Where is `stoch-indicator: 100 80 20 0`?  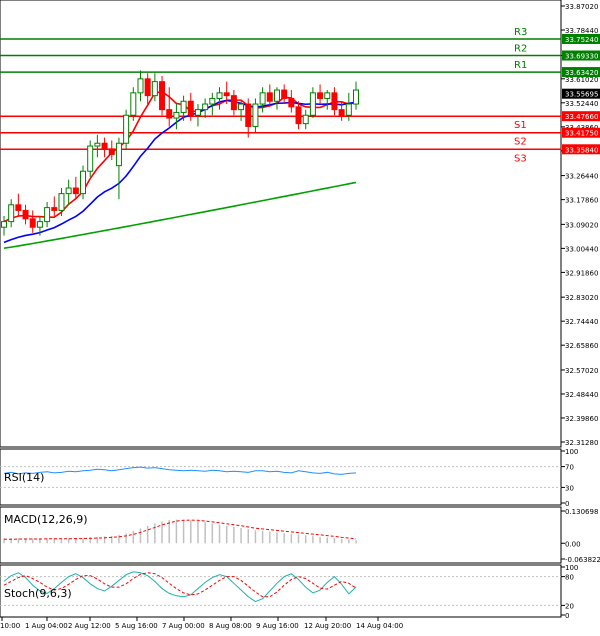 stoch-indicator: 100 80 20 0 is located at coordinates (289, 592).